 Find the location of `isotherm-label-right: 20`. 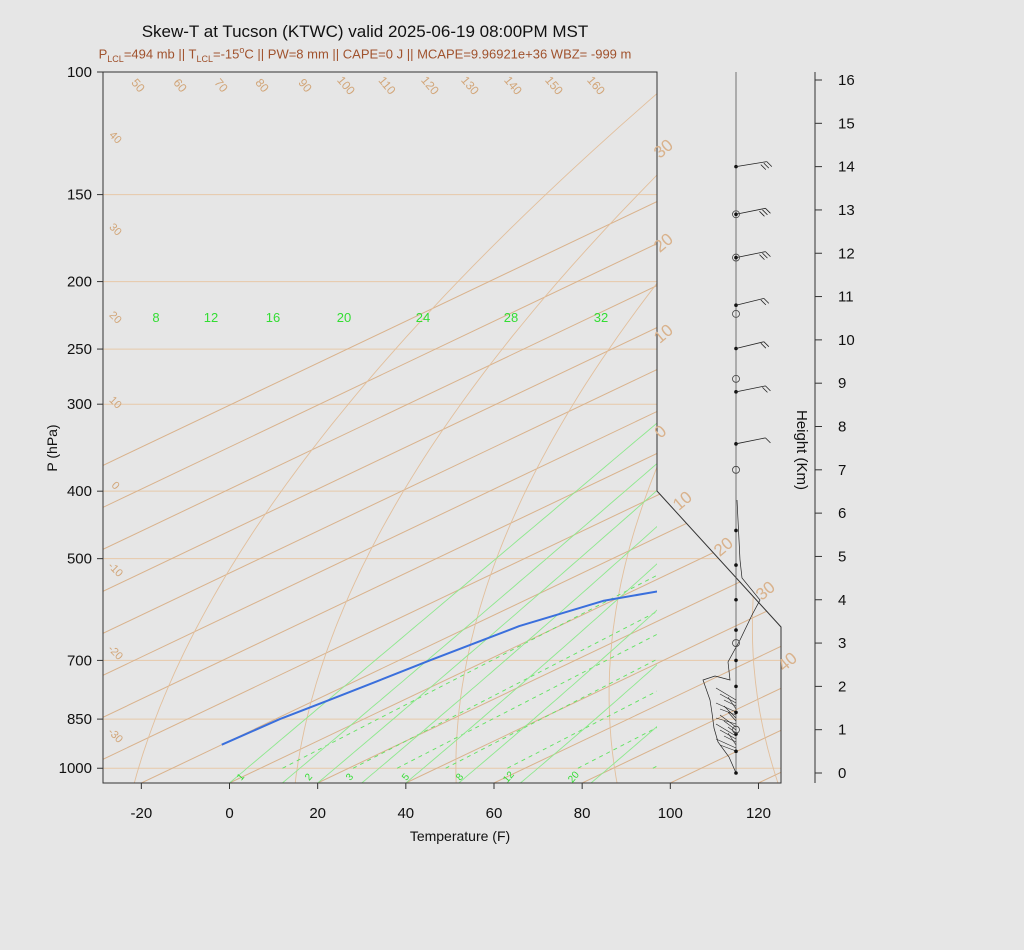

isotherm-label-right: 20 is located at coordinates (663, 242).